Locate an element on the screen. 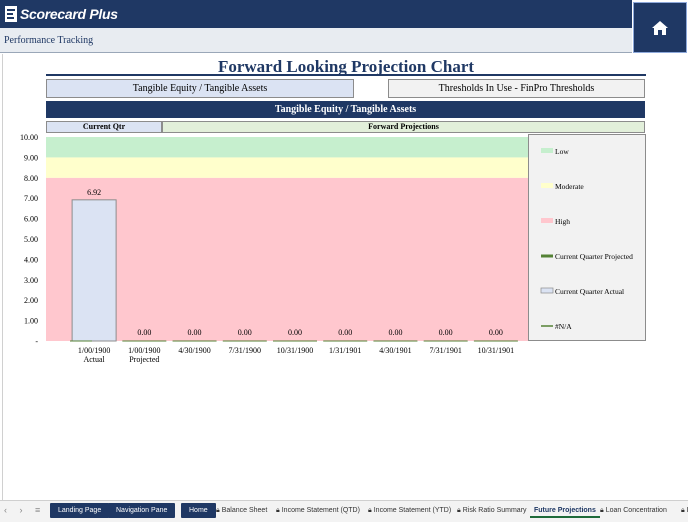 The image size is (688, 522). legend-item: Current Quarter Actual is located at coordinates (582, 291).